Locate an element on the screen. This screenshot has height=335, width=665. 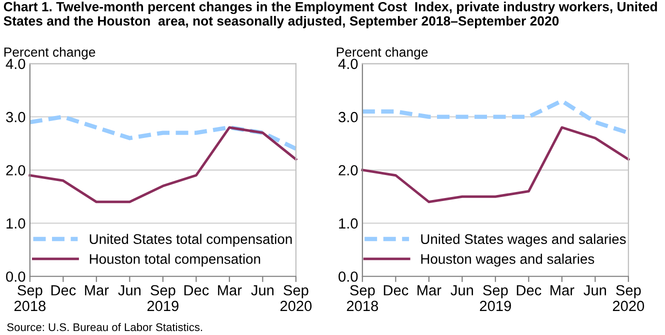
legend-label: United States total compensation is located at coordinates (191, 240).